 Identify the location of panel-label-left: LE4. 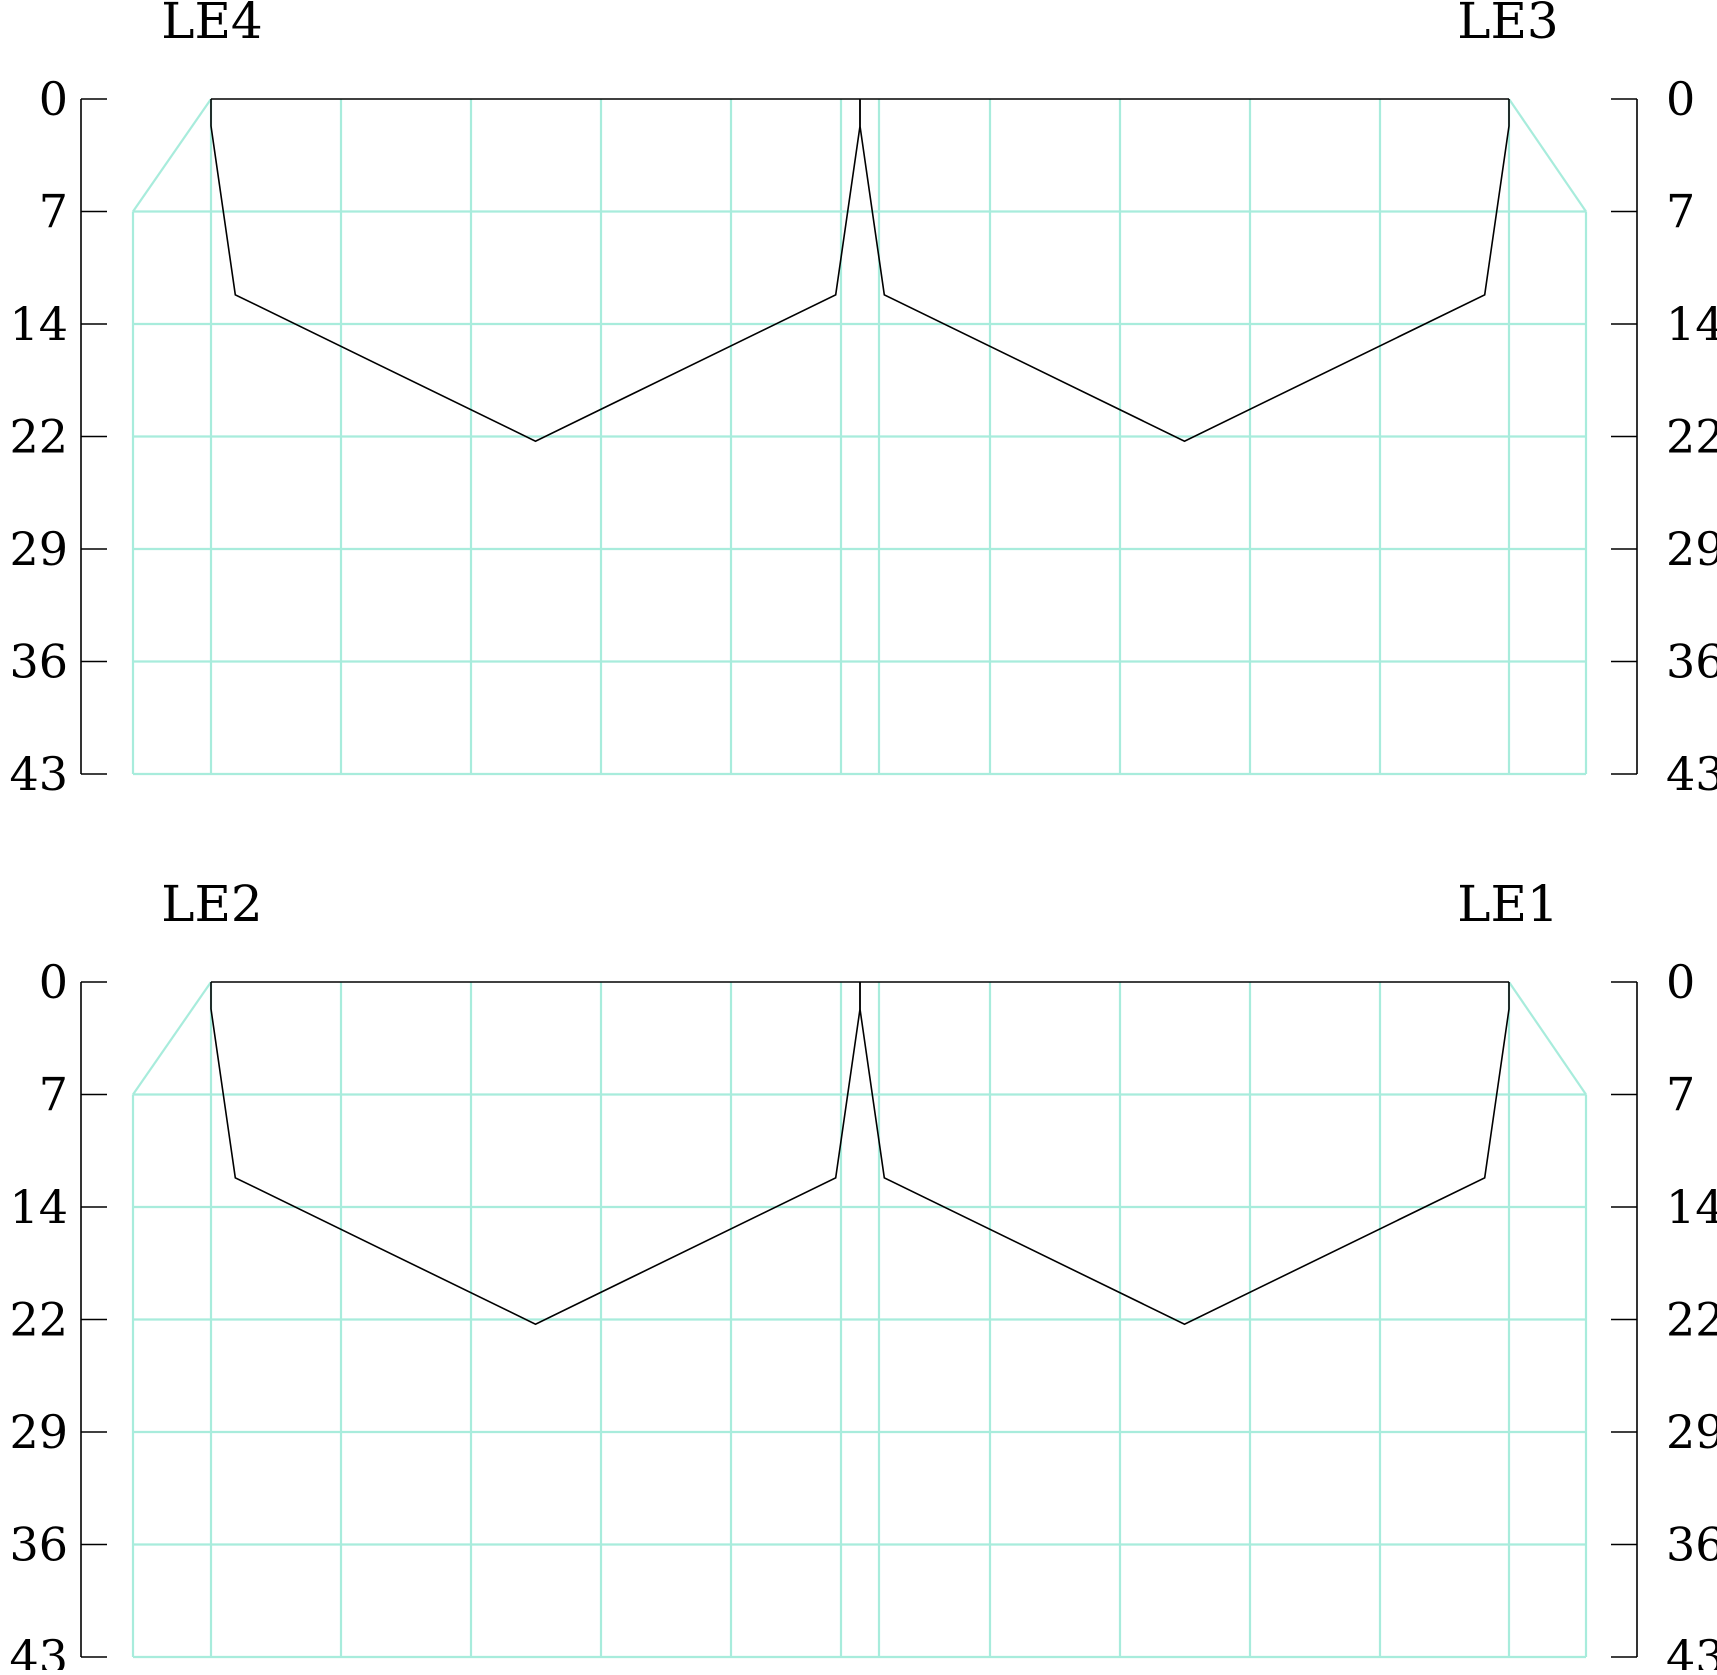
(212, 25).